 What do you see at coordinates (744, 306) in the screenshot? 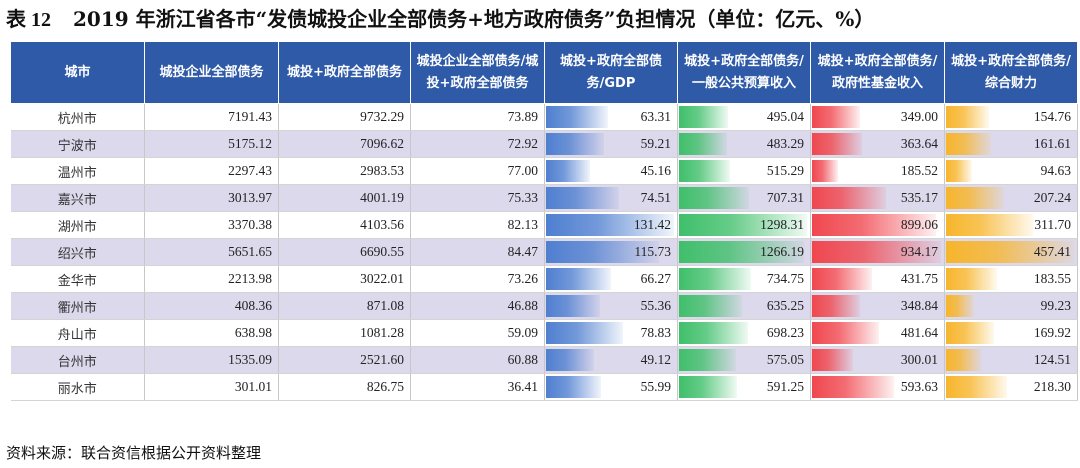
I see `cell-debt-budget-revenue: 635.25` at bounding box center [744, 306].